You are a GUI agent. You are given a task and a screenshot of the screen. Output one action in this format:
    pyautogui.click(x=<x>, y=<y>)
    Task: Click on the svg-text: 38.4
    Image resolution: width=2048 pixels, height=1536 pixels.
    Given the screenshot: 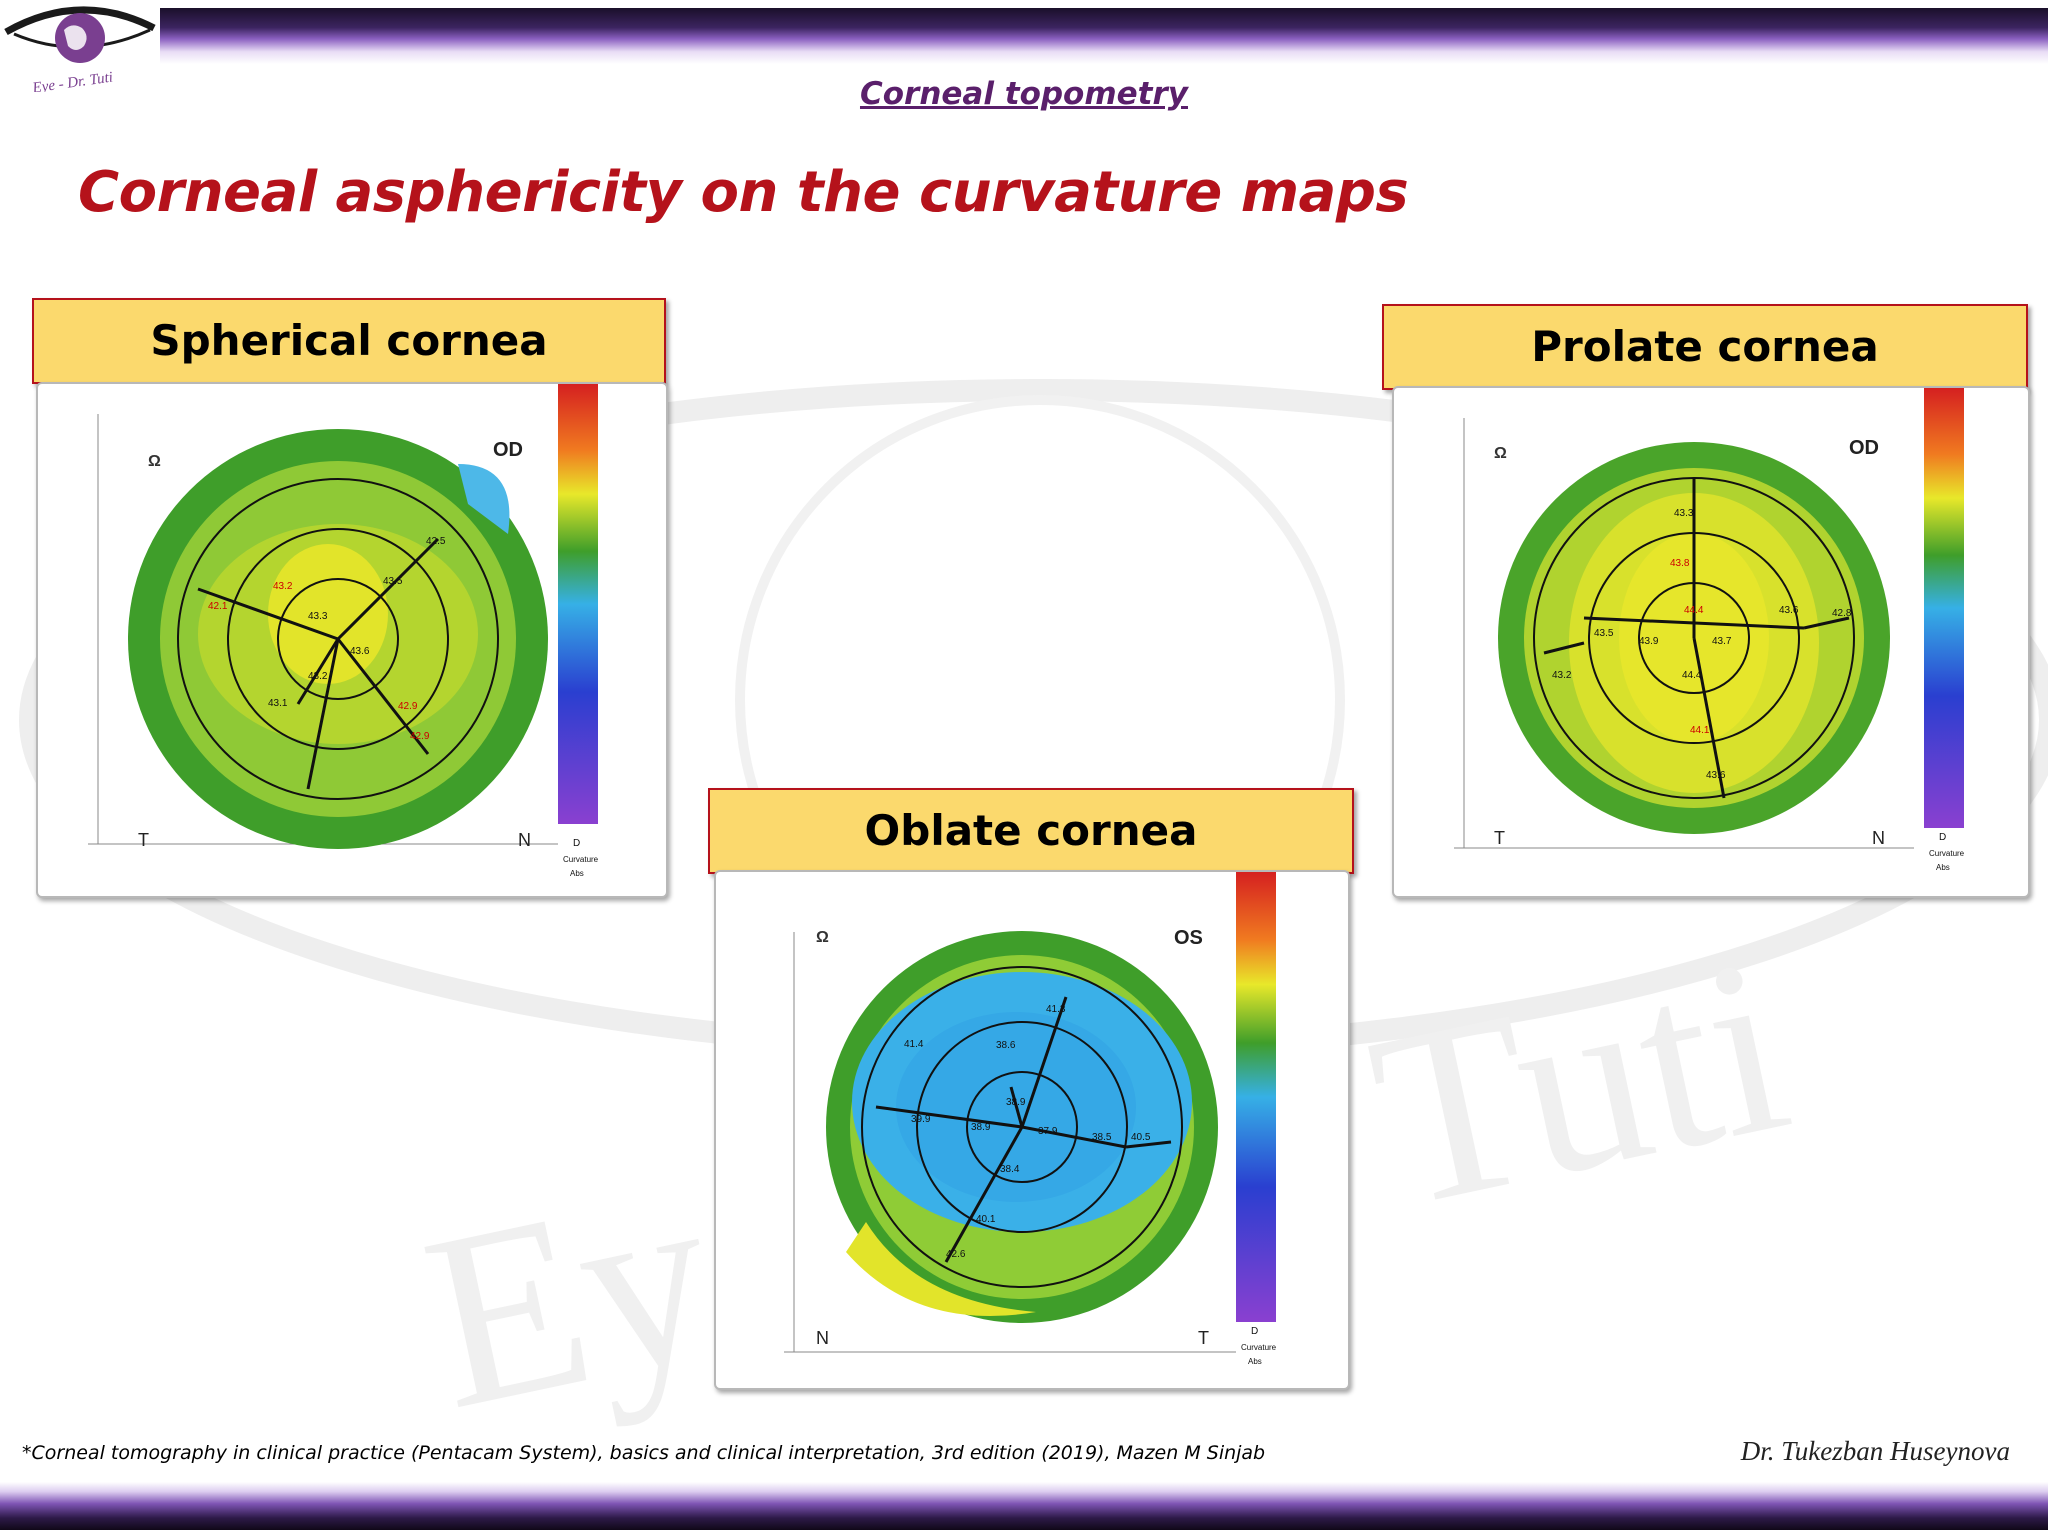 What is the action you would take?
    pyautogui.click(x=1010, y=1169)
    